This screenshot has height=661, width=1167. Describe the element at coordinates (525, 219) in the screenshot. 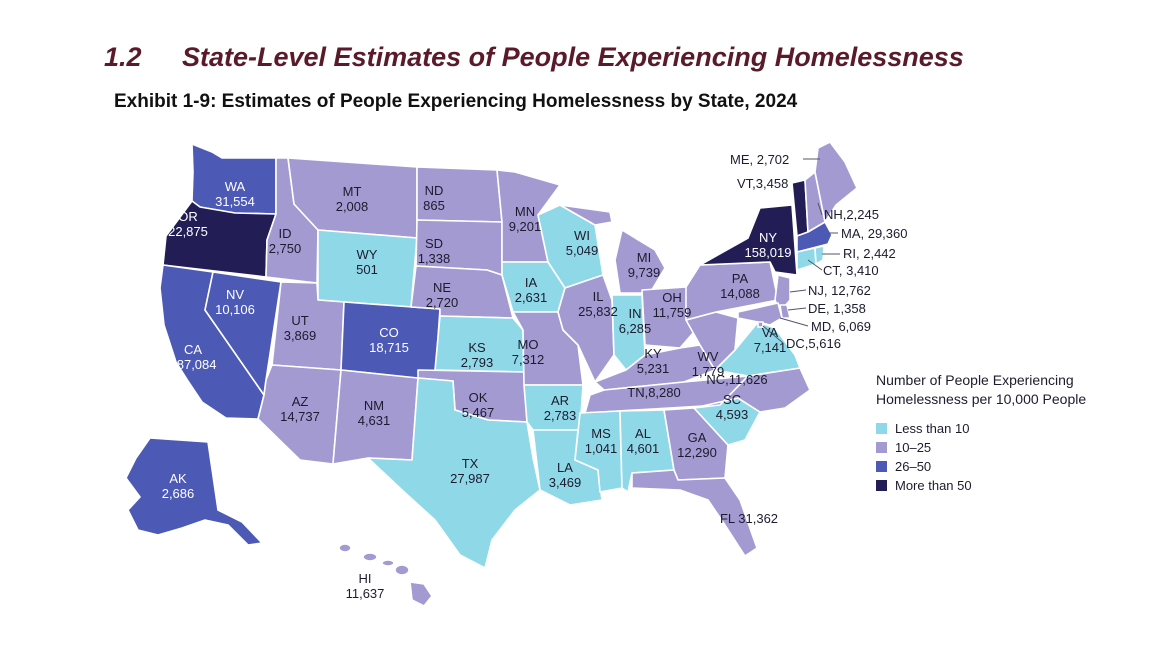

I see `state-label-MN: MN 9,201` at that location.